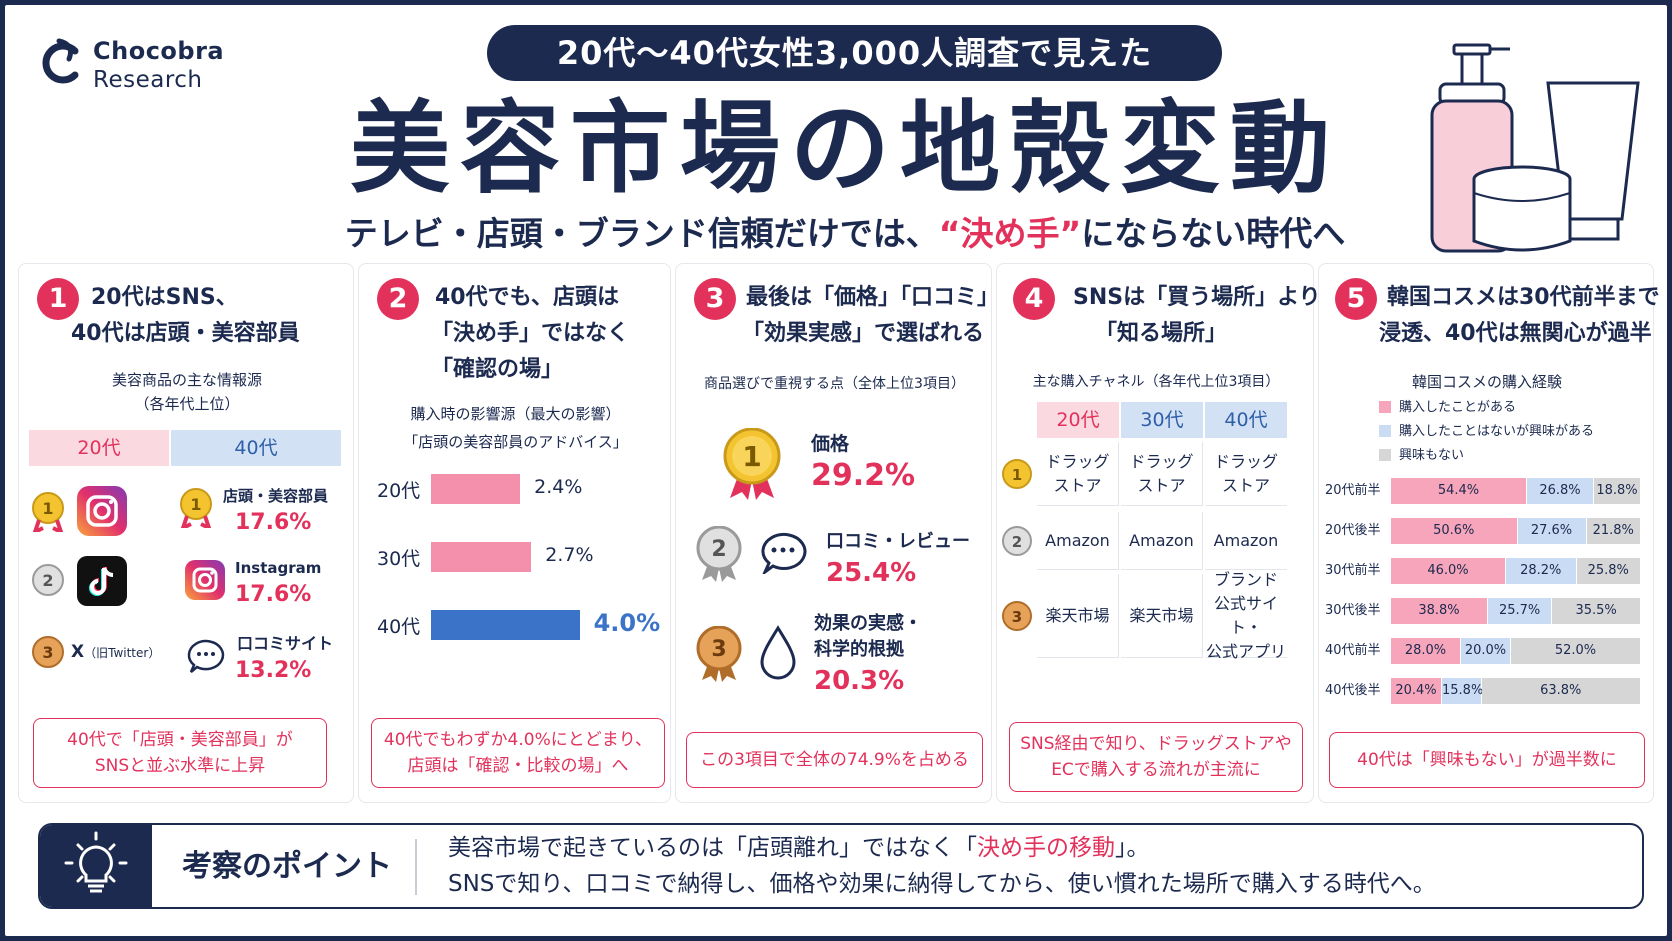 This screenshot has height=941, width=1672. I want to click on panel-number: 4, so click(1034, 299).